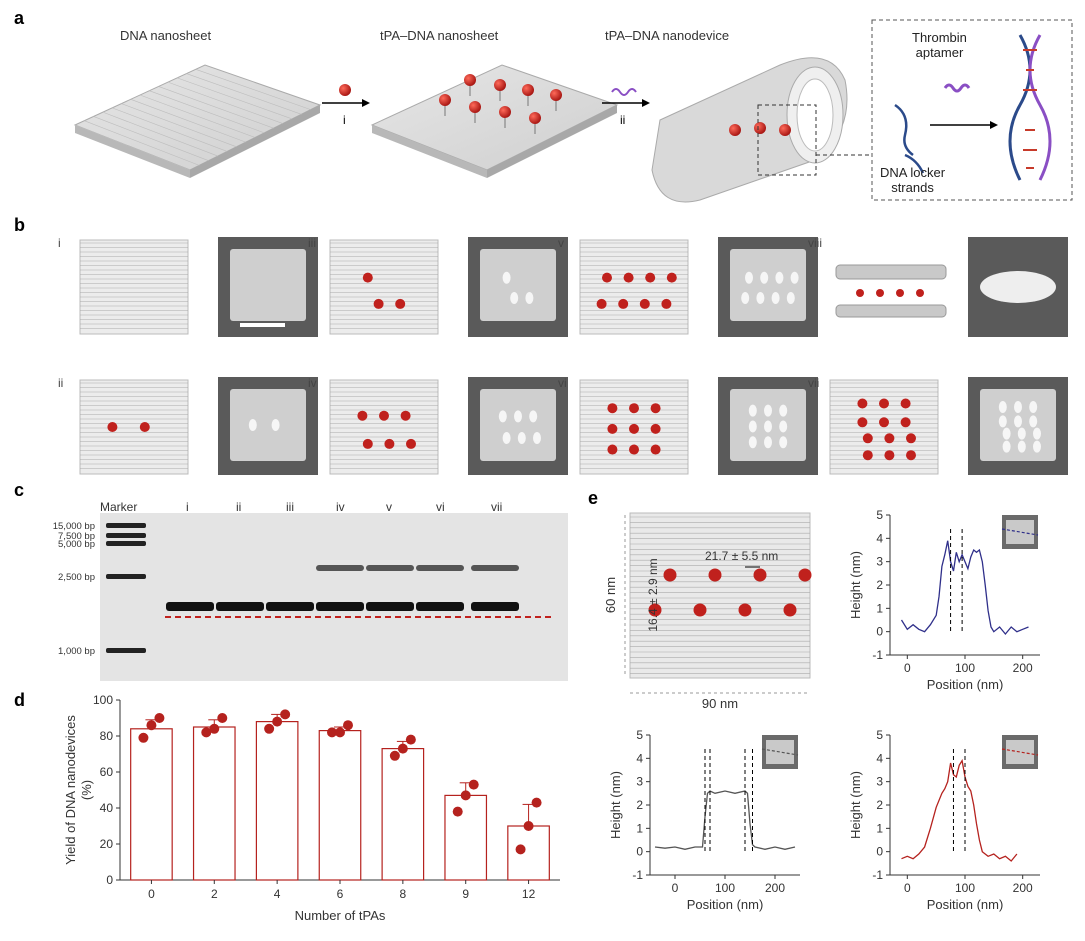  I want to click on panel-e-schematic: 60 nm 90 nm 21.7 ± 5.5 nm 16.4 ± 2.9 nm, so click(707, 611).